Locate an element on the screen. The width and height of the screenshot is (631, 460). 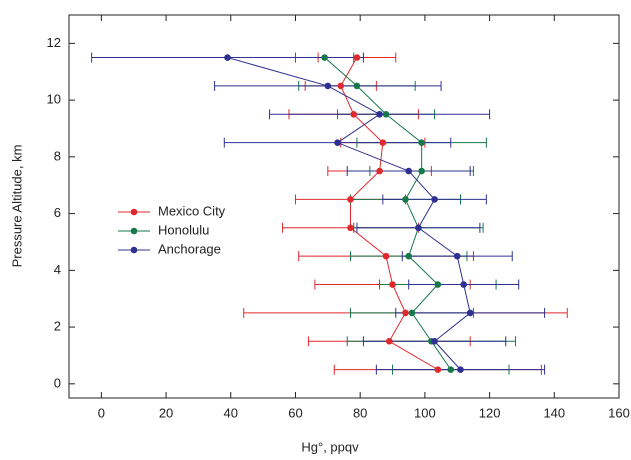
x-axis-label: Hg°, ppqv is located at coordinates (330, 446).